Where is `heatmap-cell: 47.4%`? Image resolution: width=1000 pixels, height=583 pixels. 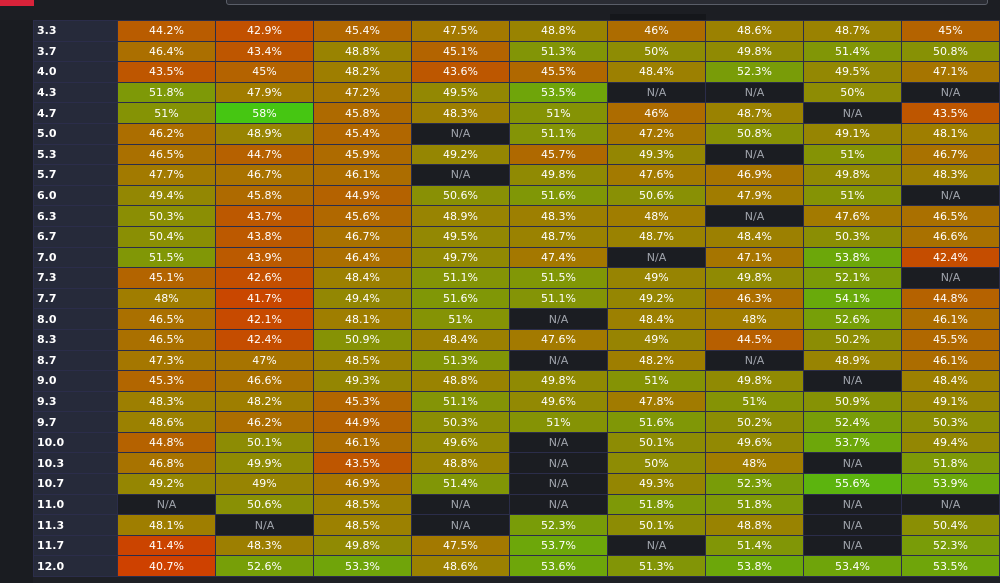 heatmap-cell: 47.4% is located at coordinates (558, 257).